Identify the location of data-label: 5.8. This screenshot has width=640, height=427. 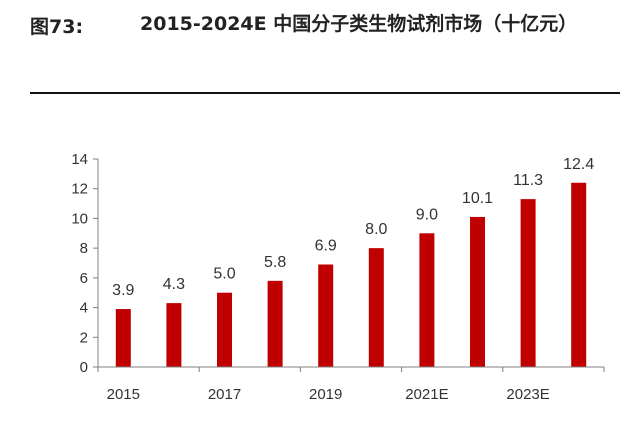
(275, 262).